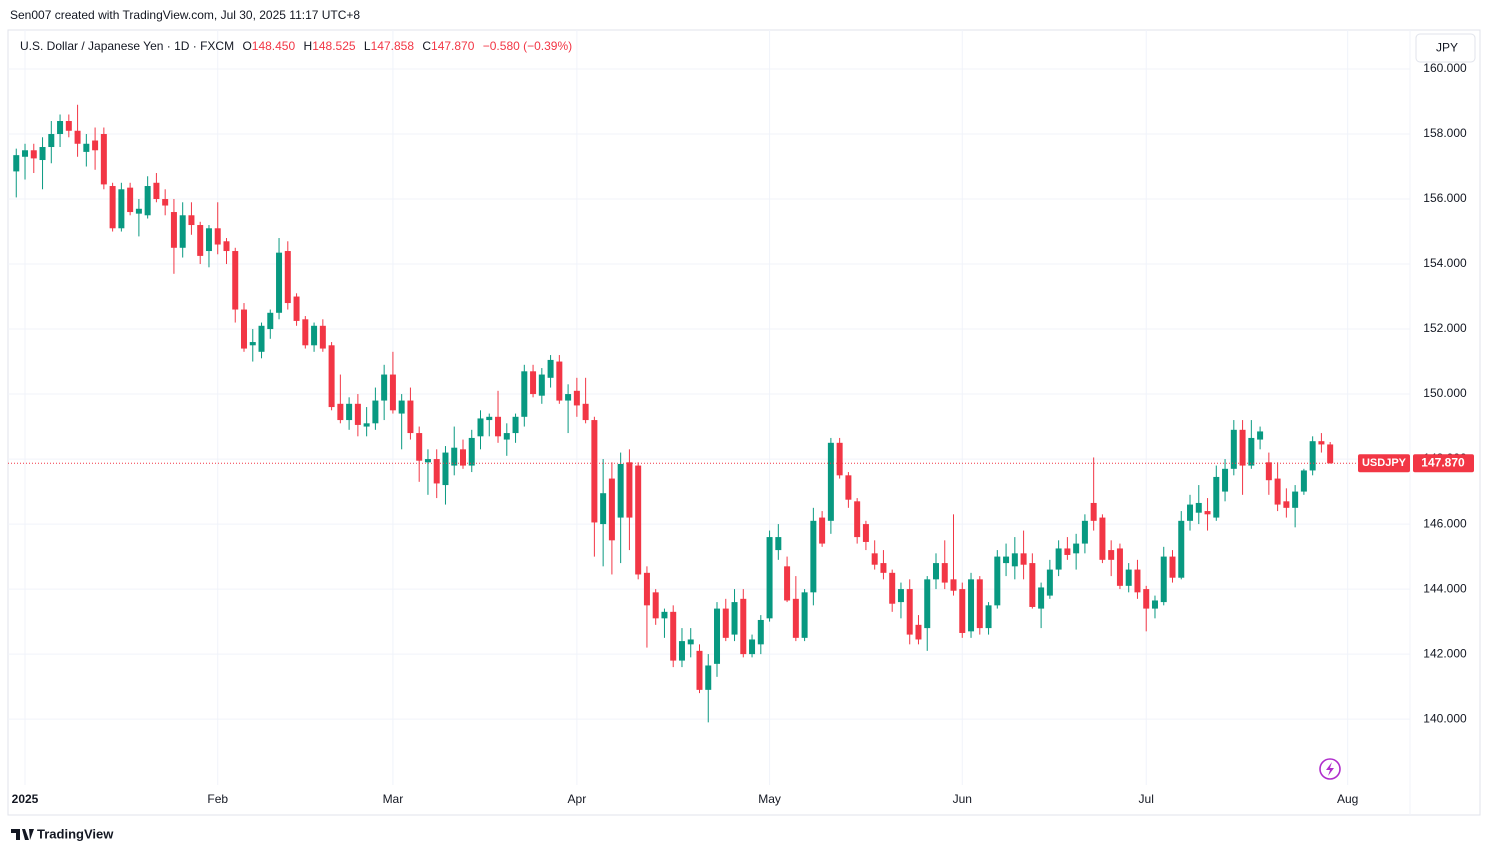  Describe the element at coordinates (1445, 523) in the screenshot. I see `y-tick-label: 146.000` at that location.